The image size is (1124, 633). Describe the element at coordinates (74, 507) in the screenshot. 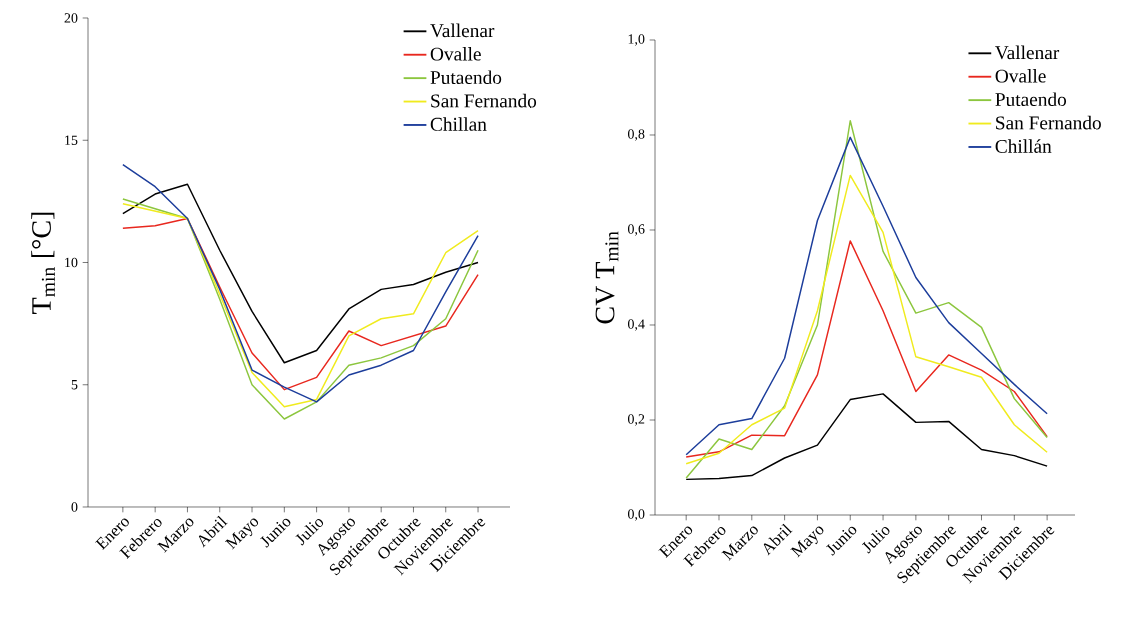

I see `y-tick-label: 0` at that location.